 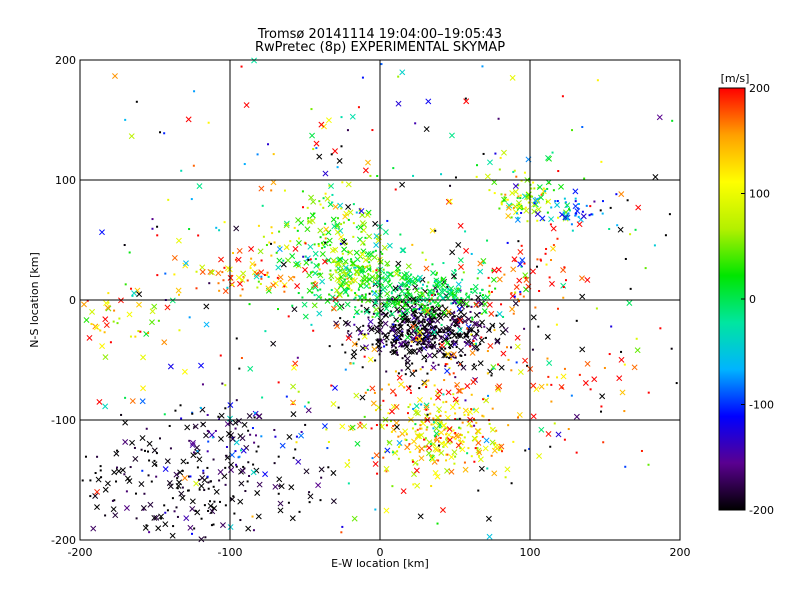 What do you see at coordinates (230, 552) in the screenshot?
I see `x-tick-label-1: -100` at bounding box center [230, 552].